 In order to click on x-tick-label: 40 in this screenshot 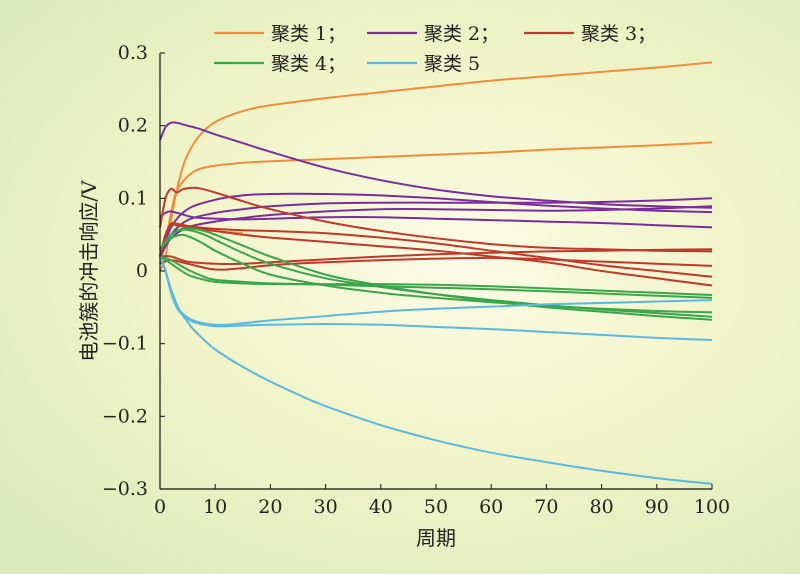, I will do `click(381, 507)`.